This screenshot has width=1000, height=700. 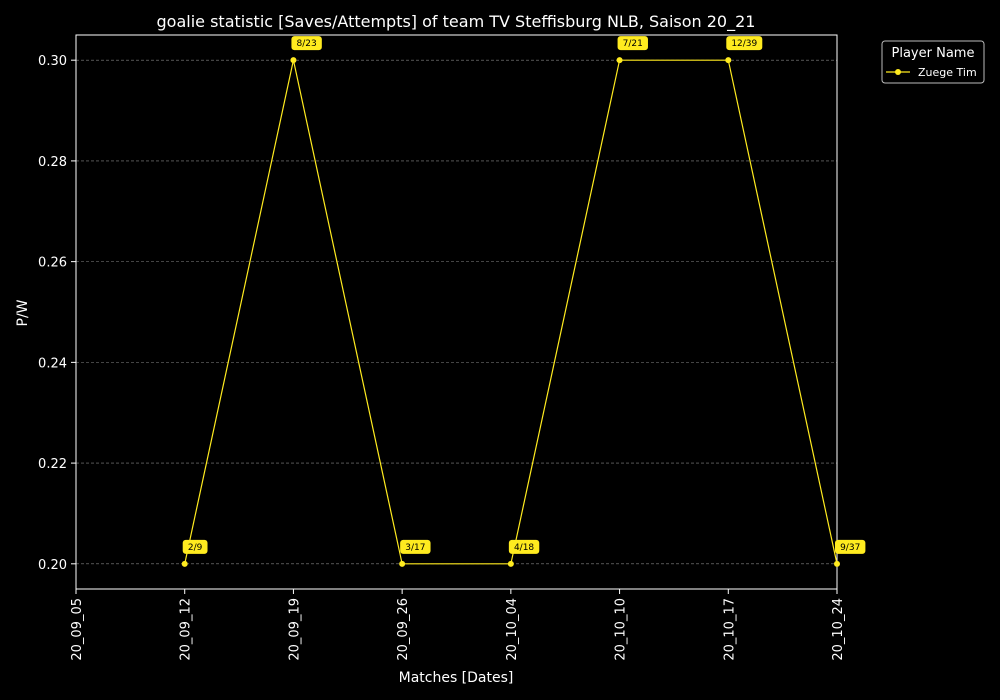 I want to click on x-tick-label: 20_09_12, so click(x=186, y=629).